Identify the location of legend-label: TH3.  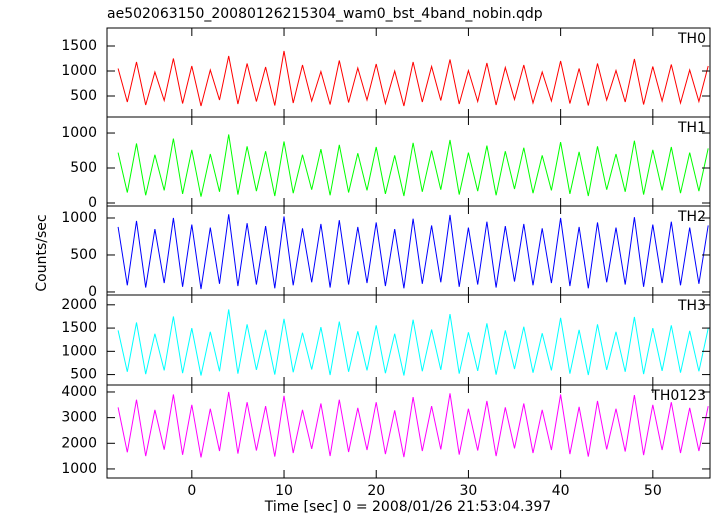
(691, 306).